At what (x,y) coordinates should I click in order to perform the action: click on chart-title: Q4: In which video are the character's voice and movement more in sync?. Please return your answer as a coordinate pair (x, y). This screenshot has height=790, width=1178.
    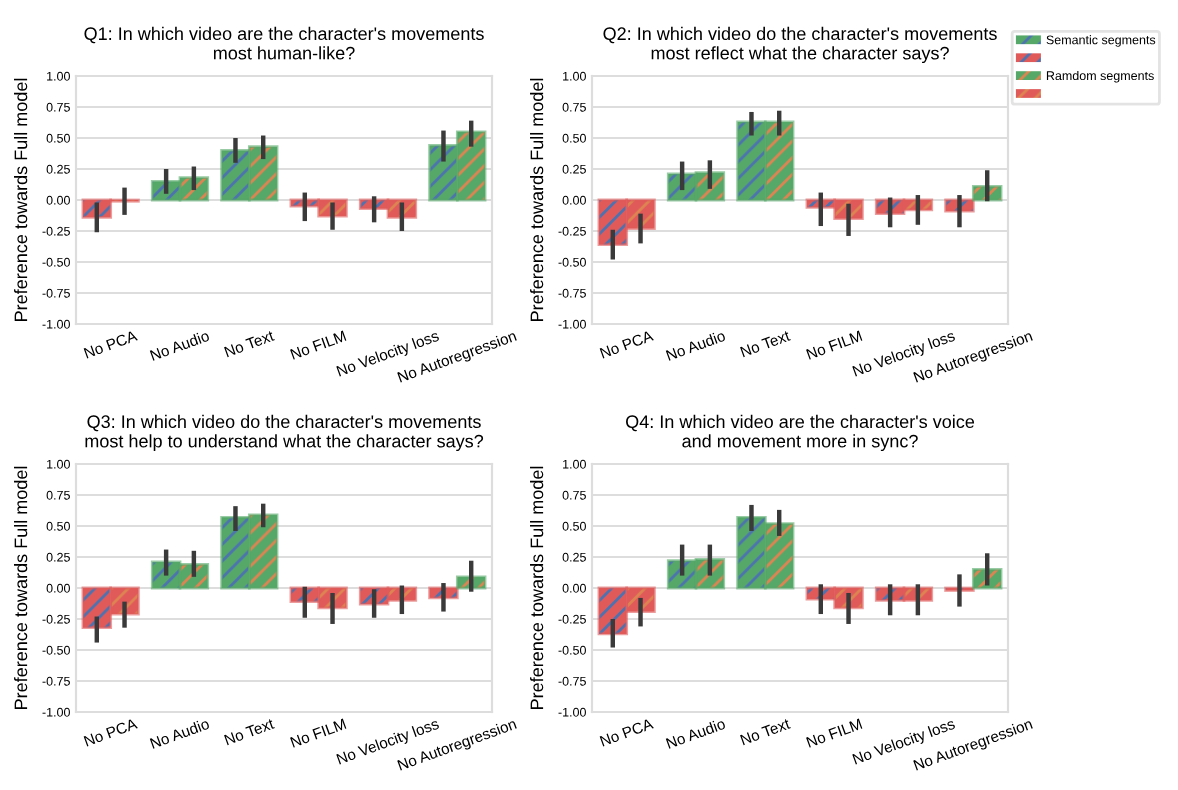
    Looking at the image, I should click on (800, 433).